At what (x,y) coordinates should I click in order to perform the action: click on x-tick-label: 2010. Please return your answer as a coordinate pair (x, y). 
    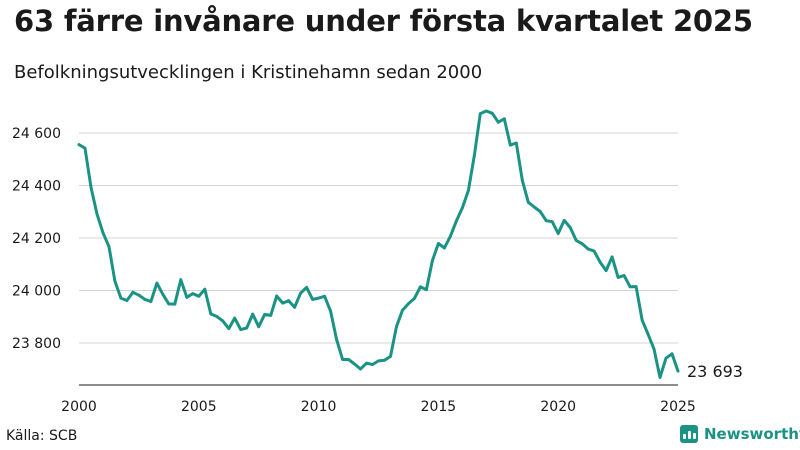
    Looking at the image, I should click on (319, 407).